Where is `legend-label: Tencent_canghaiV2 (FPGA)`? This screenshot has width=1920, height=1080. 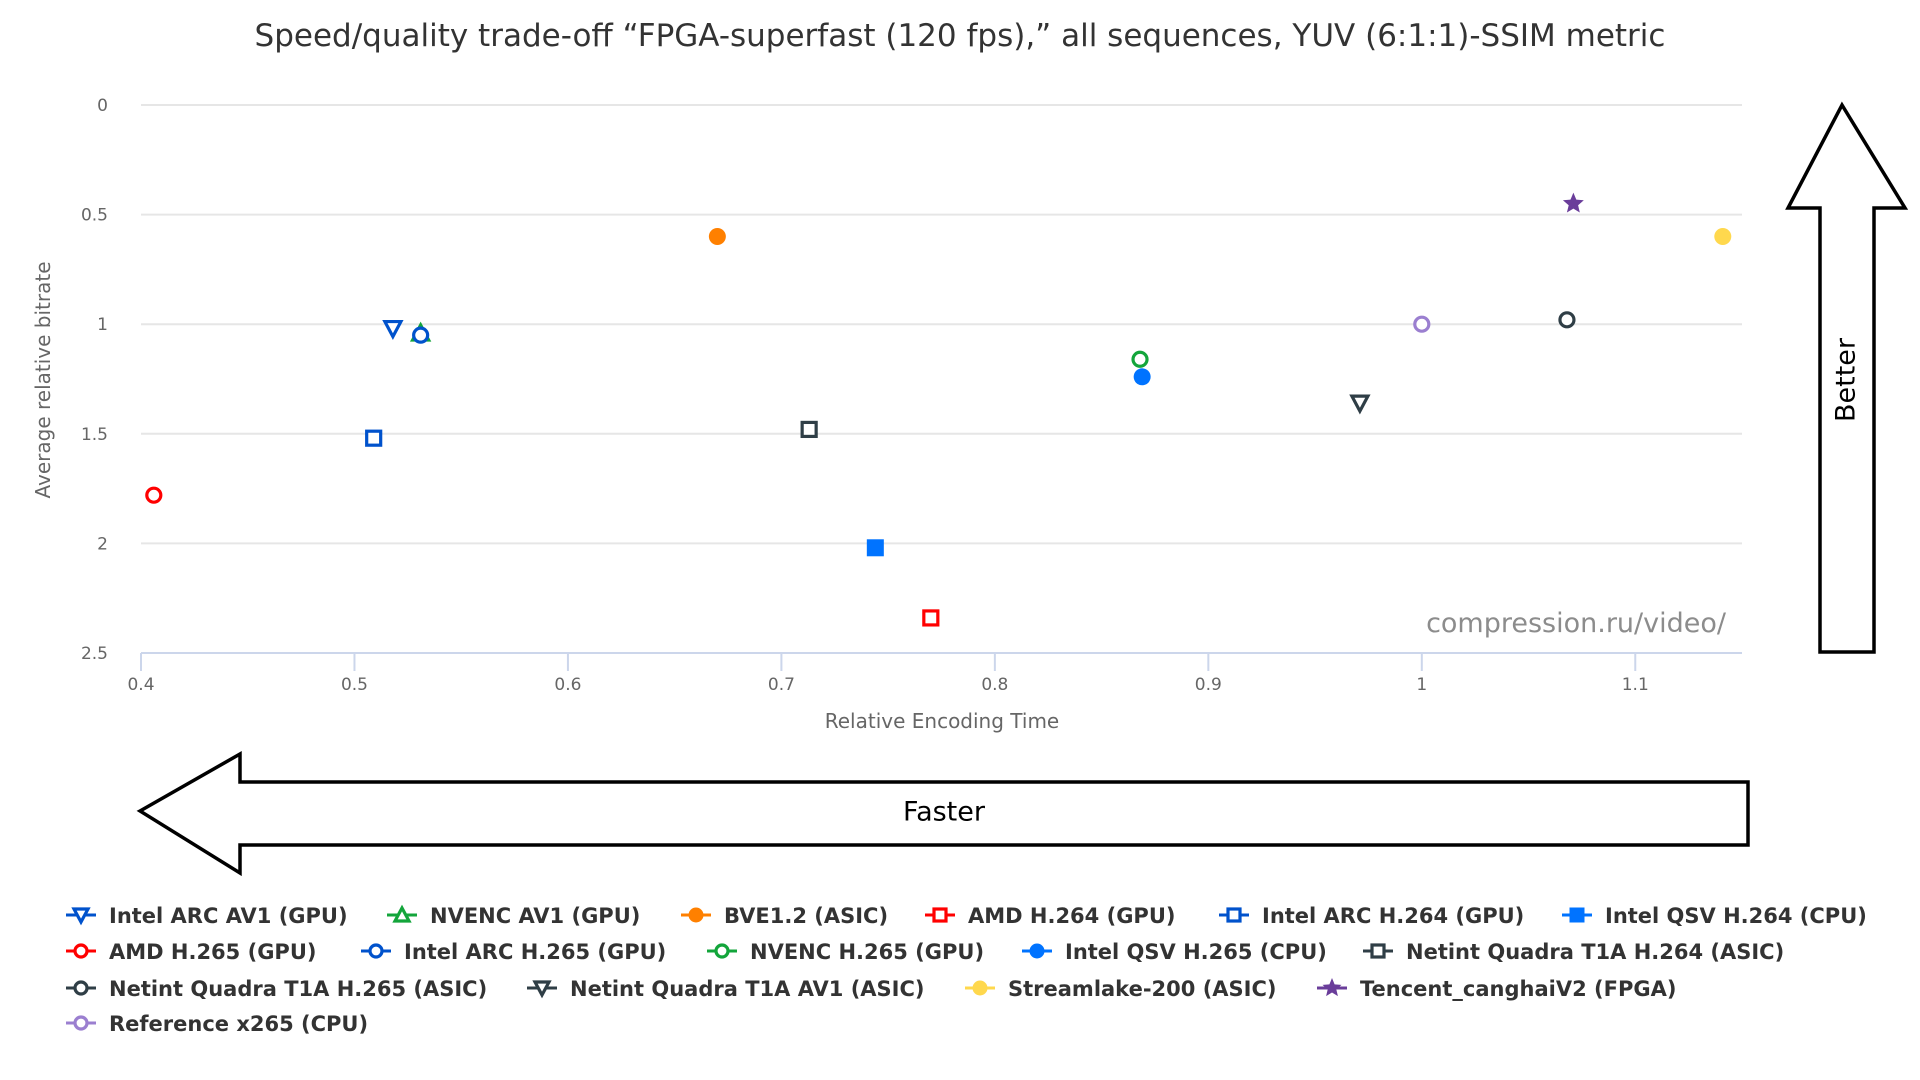 legend-label: Tencent_canghaiV2 (FPGA) is located at coordinates (1518, 989).